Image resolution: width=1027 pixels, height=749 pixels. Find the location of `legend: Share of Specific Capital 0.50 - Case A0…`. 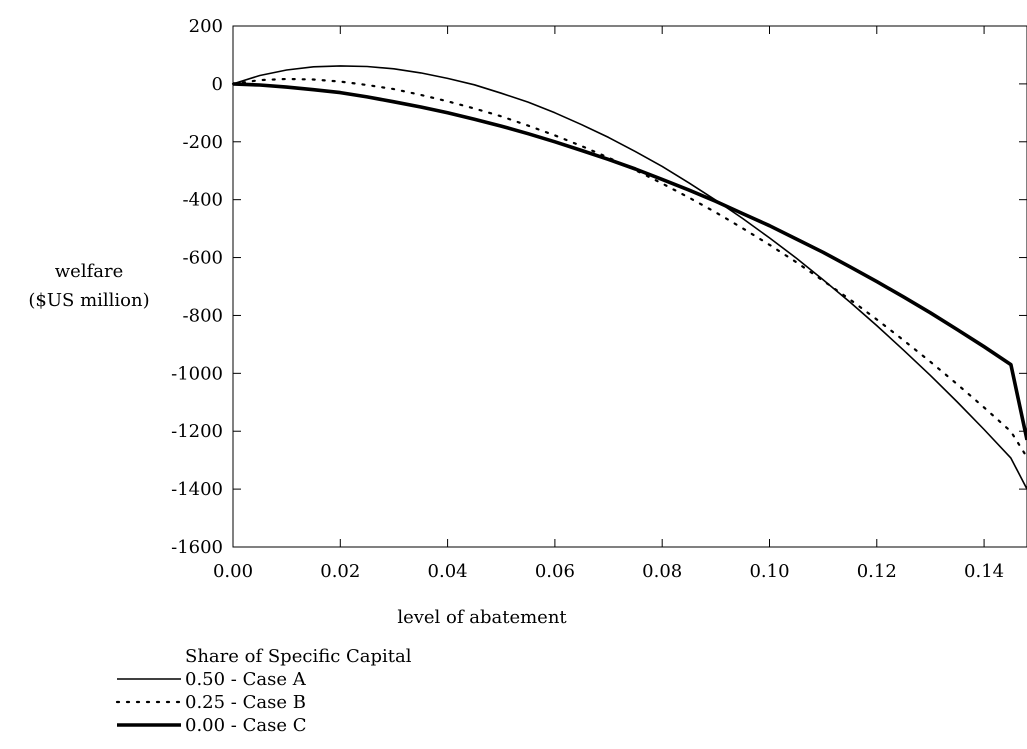

legend: Share of Specific Capital 0.50 - Case A0… is located at coordinates (263, 691).